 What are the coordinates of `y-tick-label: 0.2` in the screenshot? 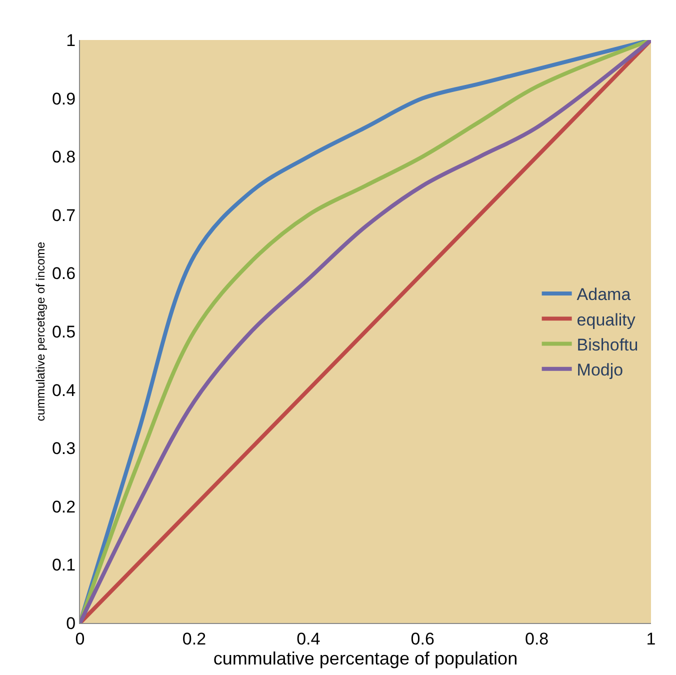 It's located at (64, 506).